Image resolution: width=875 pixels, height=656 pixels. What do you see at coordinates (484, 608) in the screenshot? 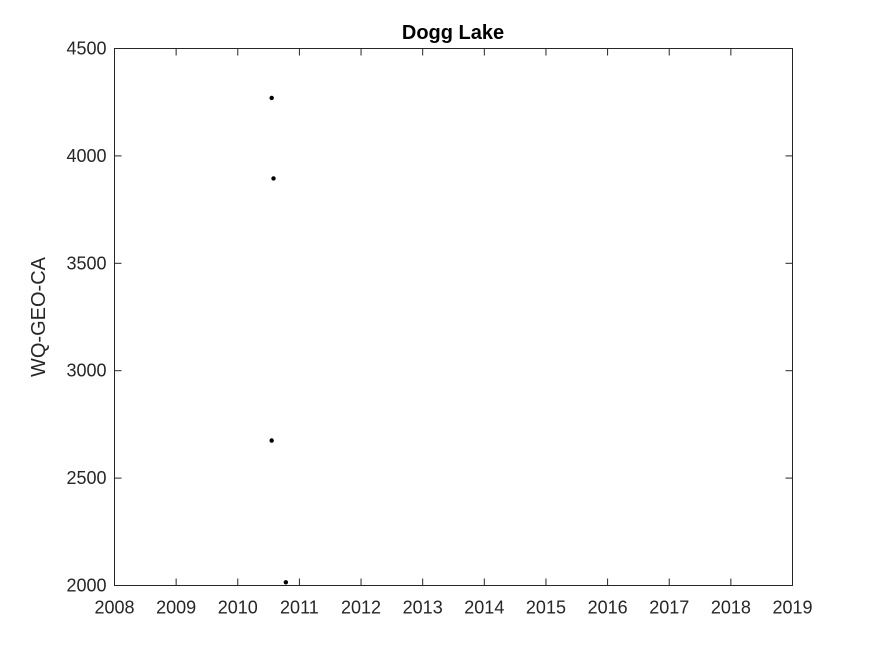
I see `x-tick-label: 2014` at bounding box center [484, 608].